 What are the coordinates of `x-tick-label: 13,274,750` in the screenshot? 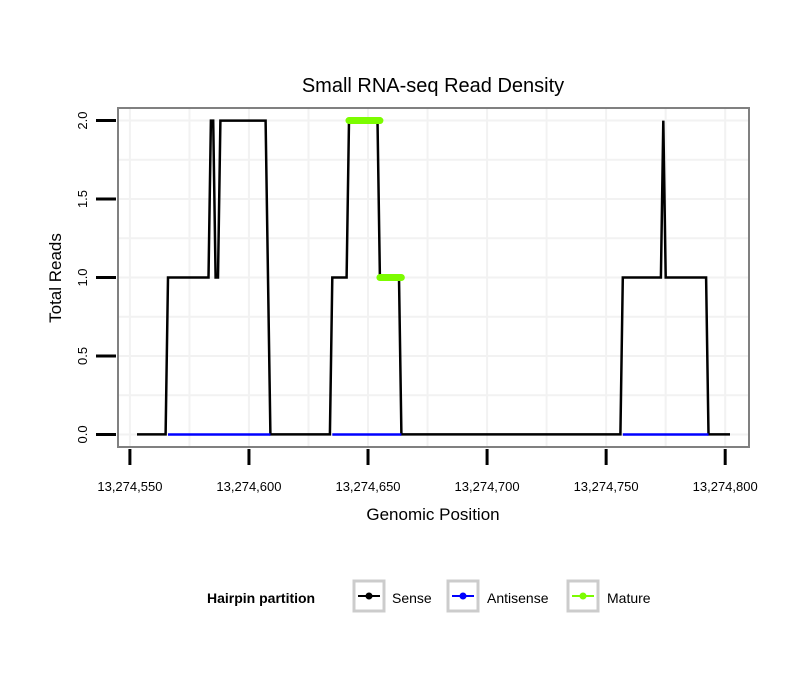 It's located at (606, 486).